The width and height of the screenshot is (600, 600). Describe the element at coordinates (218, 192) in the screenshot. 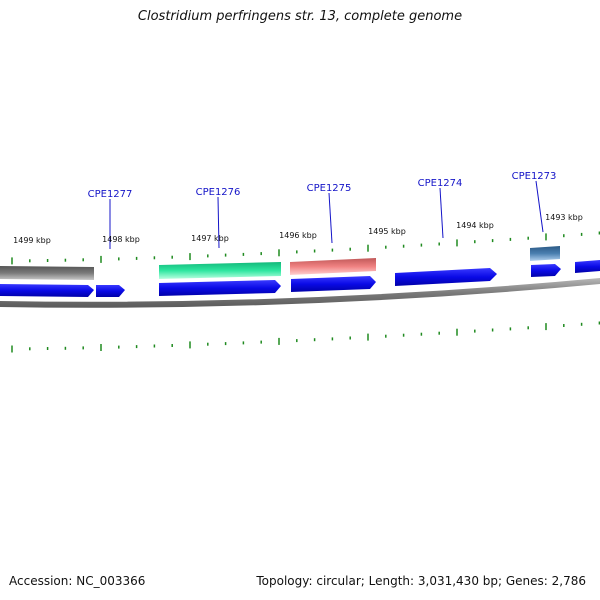

I see `gene-label: CPE1276` at that location.